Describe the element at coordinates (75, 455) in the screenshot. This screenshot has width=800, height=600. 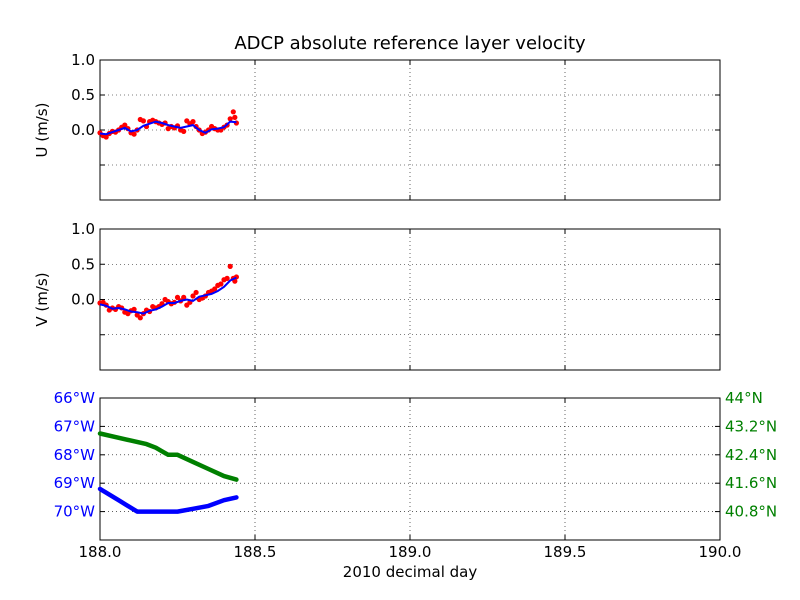
I see `longitude-tick-label: 68°W` at that location.